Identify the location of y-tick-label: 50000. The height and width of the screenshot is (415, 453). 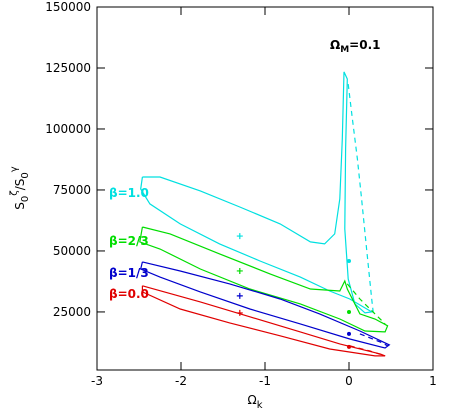
(72, 251).